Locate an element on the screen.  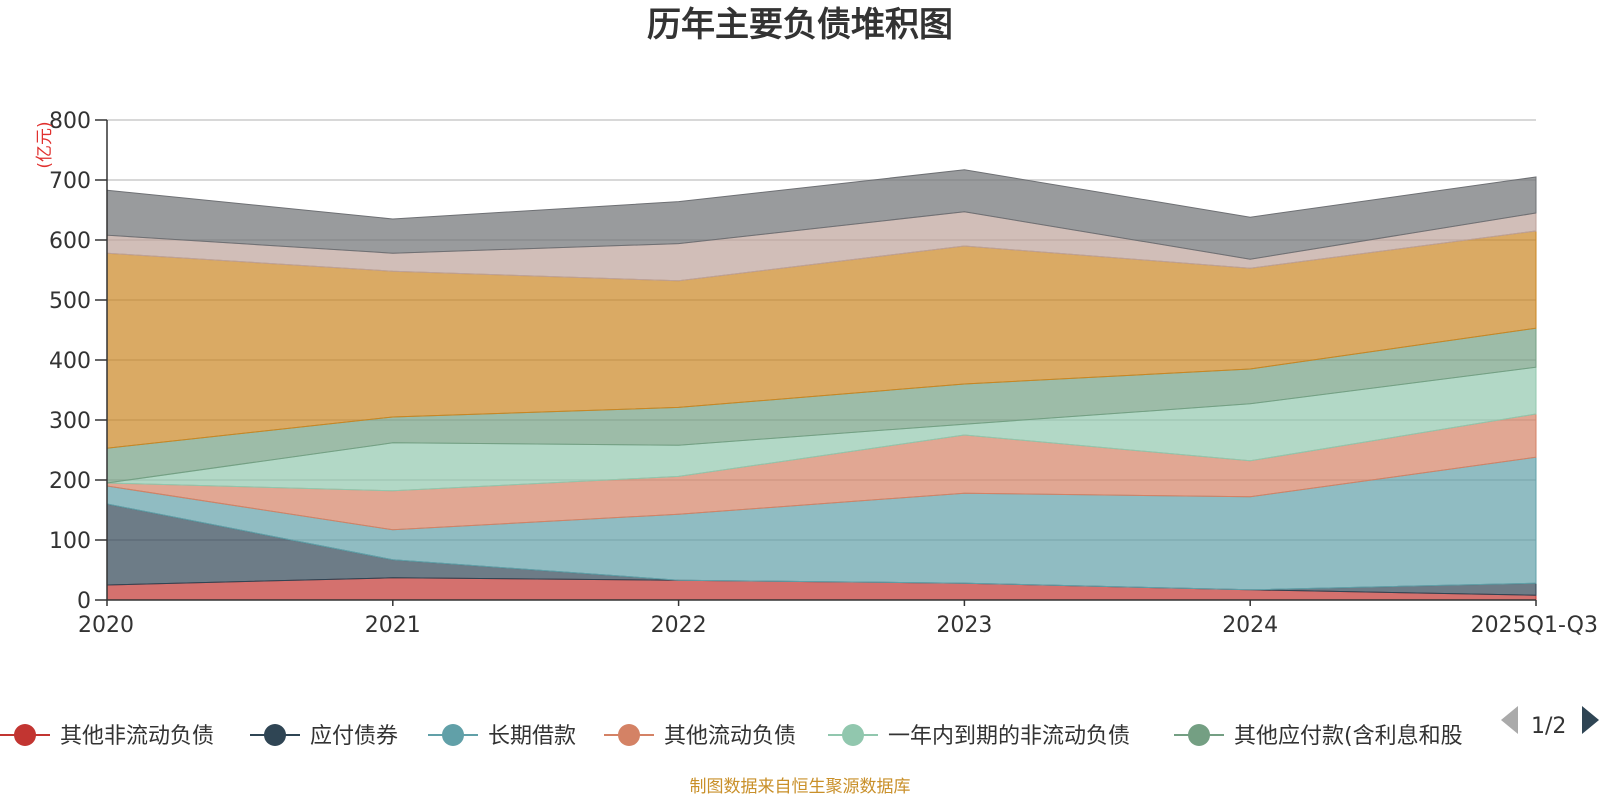
legend-item-2: 应付债券 is located at coordinates (324, 736).